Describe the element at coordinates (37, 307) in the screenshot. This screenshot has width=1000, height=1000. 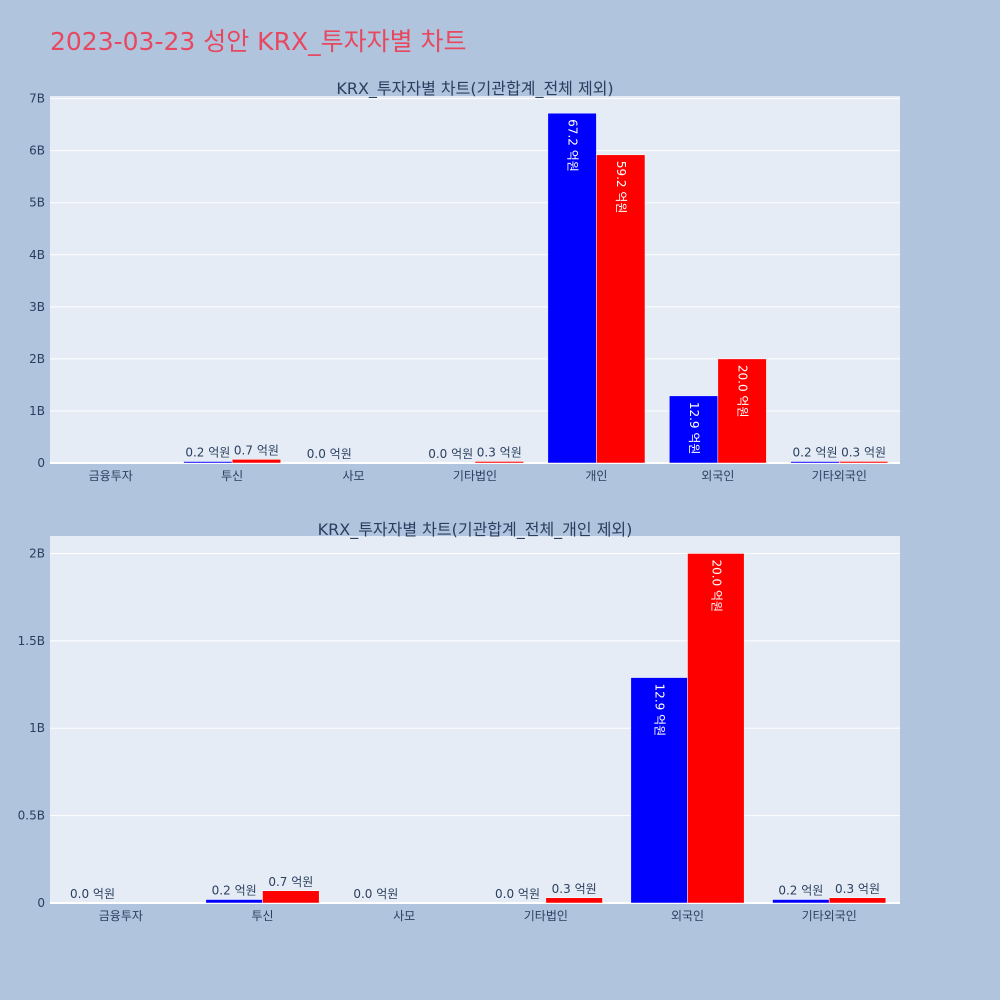
I see `y-tick-label: 3B` at that location.